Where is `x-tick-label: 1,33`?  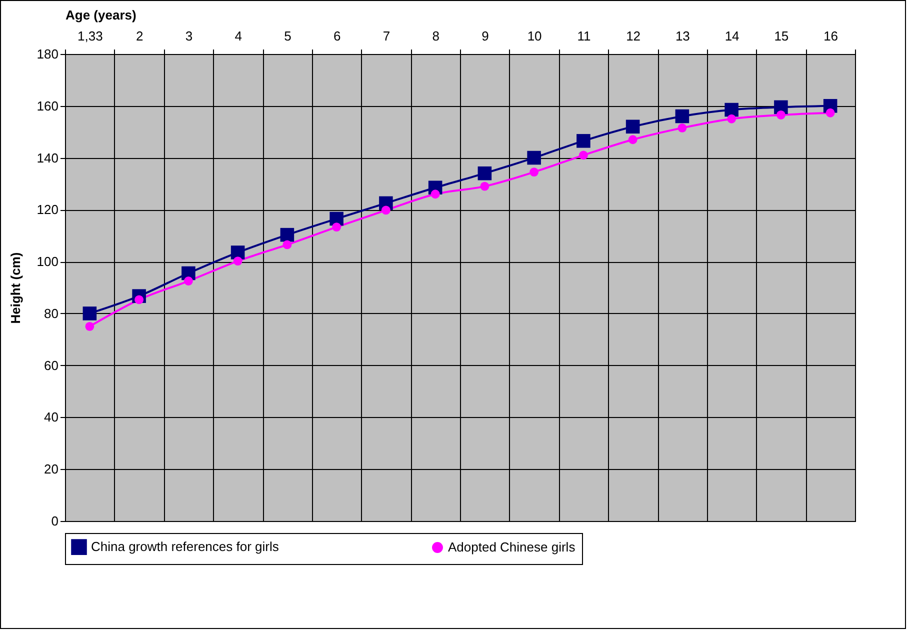 x-tick-label: 1,33 is located at coordinates (90, 36).